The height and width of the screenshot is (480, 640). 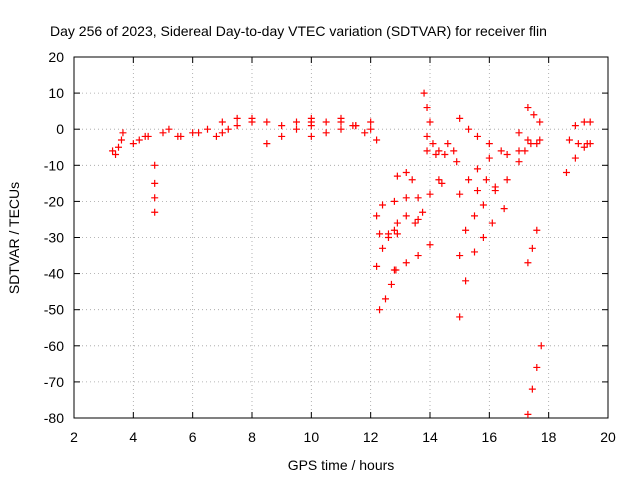 What do you see at coordinates (312, 437) in the screenshot?
I see `x-tick-label: 10` at bounding box center [312, 437].